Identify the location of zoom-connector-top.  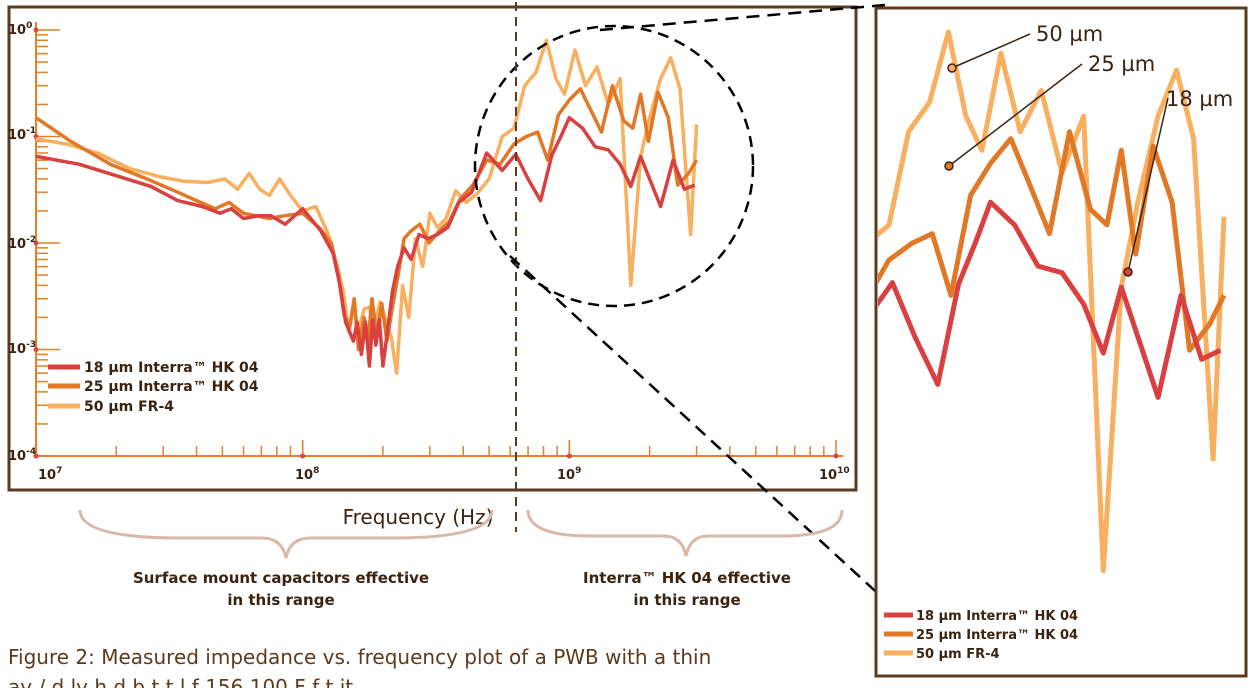
(742, 17).